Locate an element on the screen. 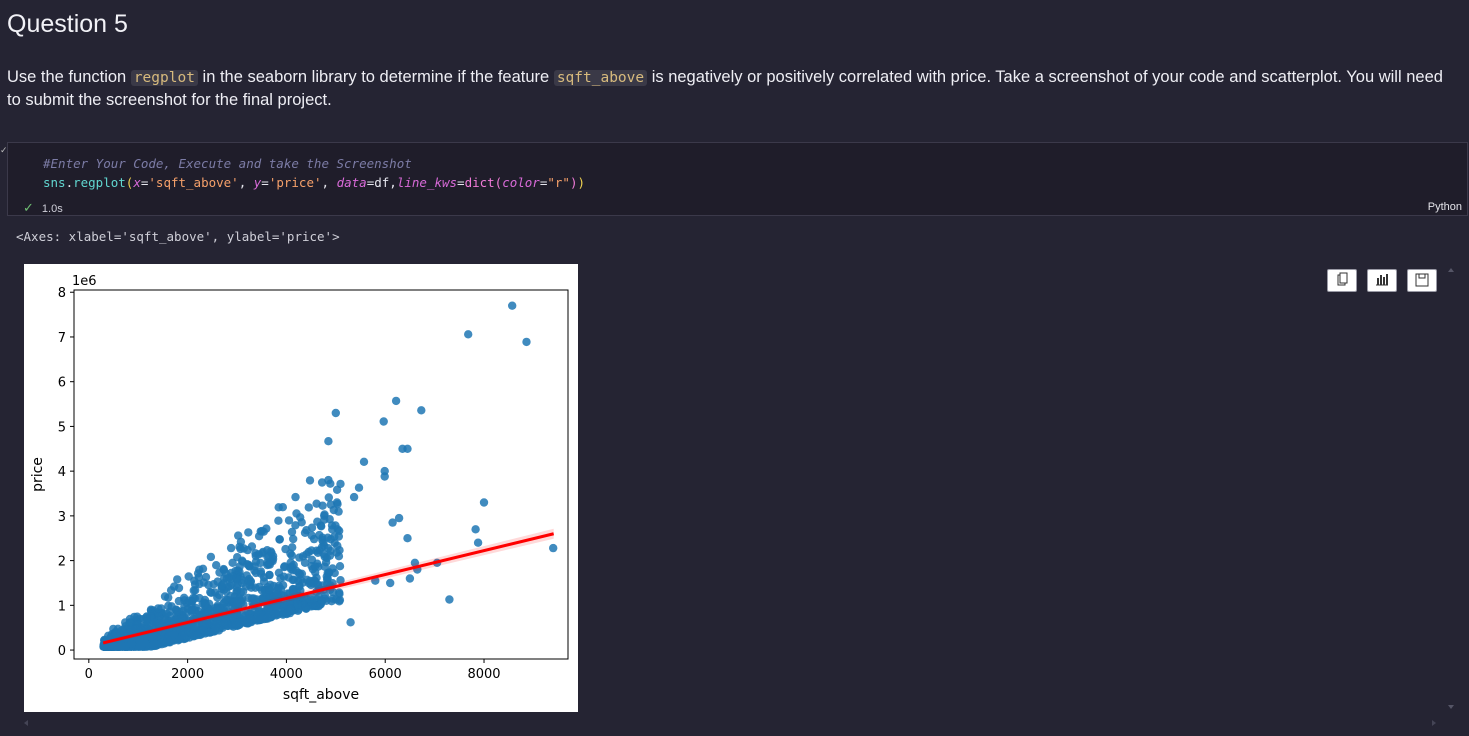 This screenshot has height=736, width=1469. token-string: 'sqft_above' is located at coordinates (193, 182).